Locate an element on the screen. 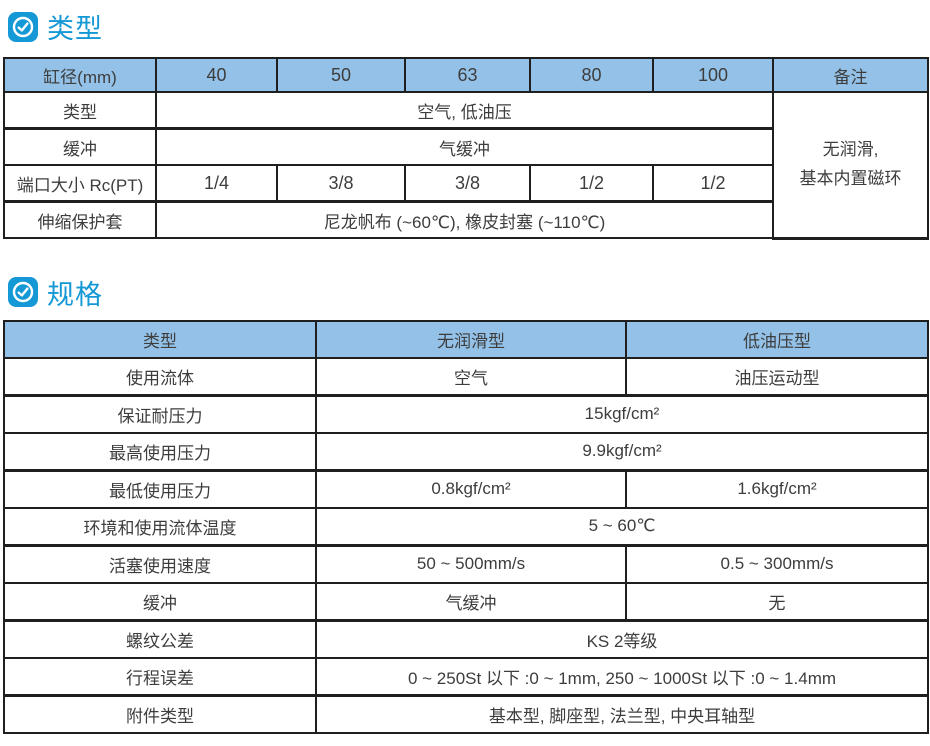  cell-proof-pressure: 15kgf/cm² is located at coordinates (622, 414).